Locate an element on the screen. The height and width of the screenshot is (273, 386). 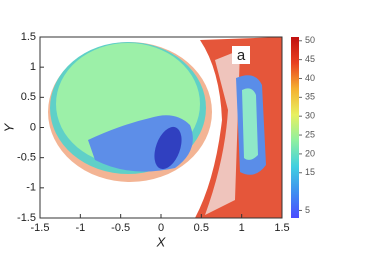
x-tick-label: 0 is located at coordinates (161, 228).